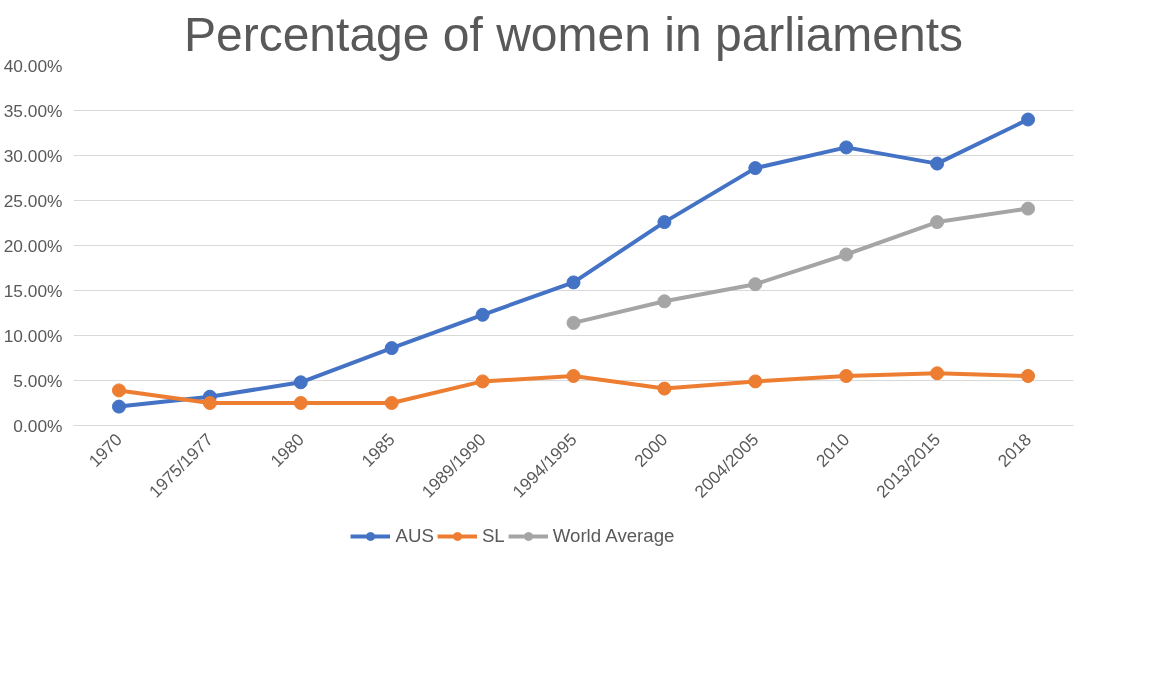 The height and width of the screenshot is (673, 1153). I want to click on legend-label: SL, so click(493, 536).